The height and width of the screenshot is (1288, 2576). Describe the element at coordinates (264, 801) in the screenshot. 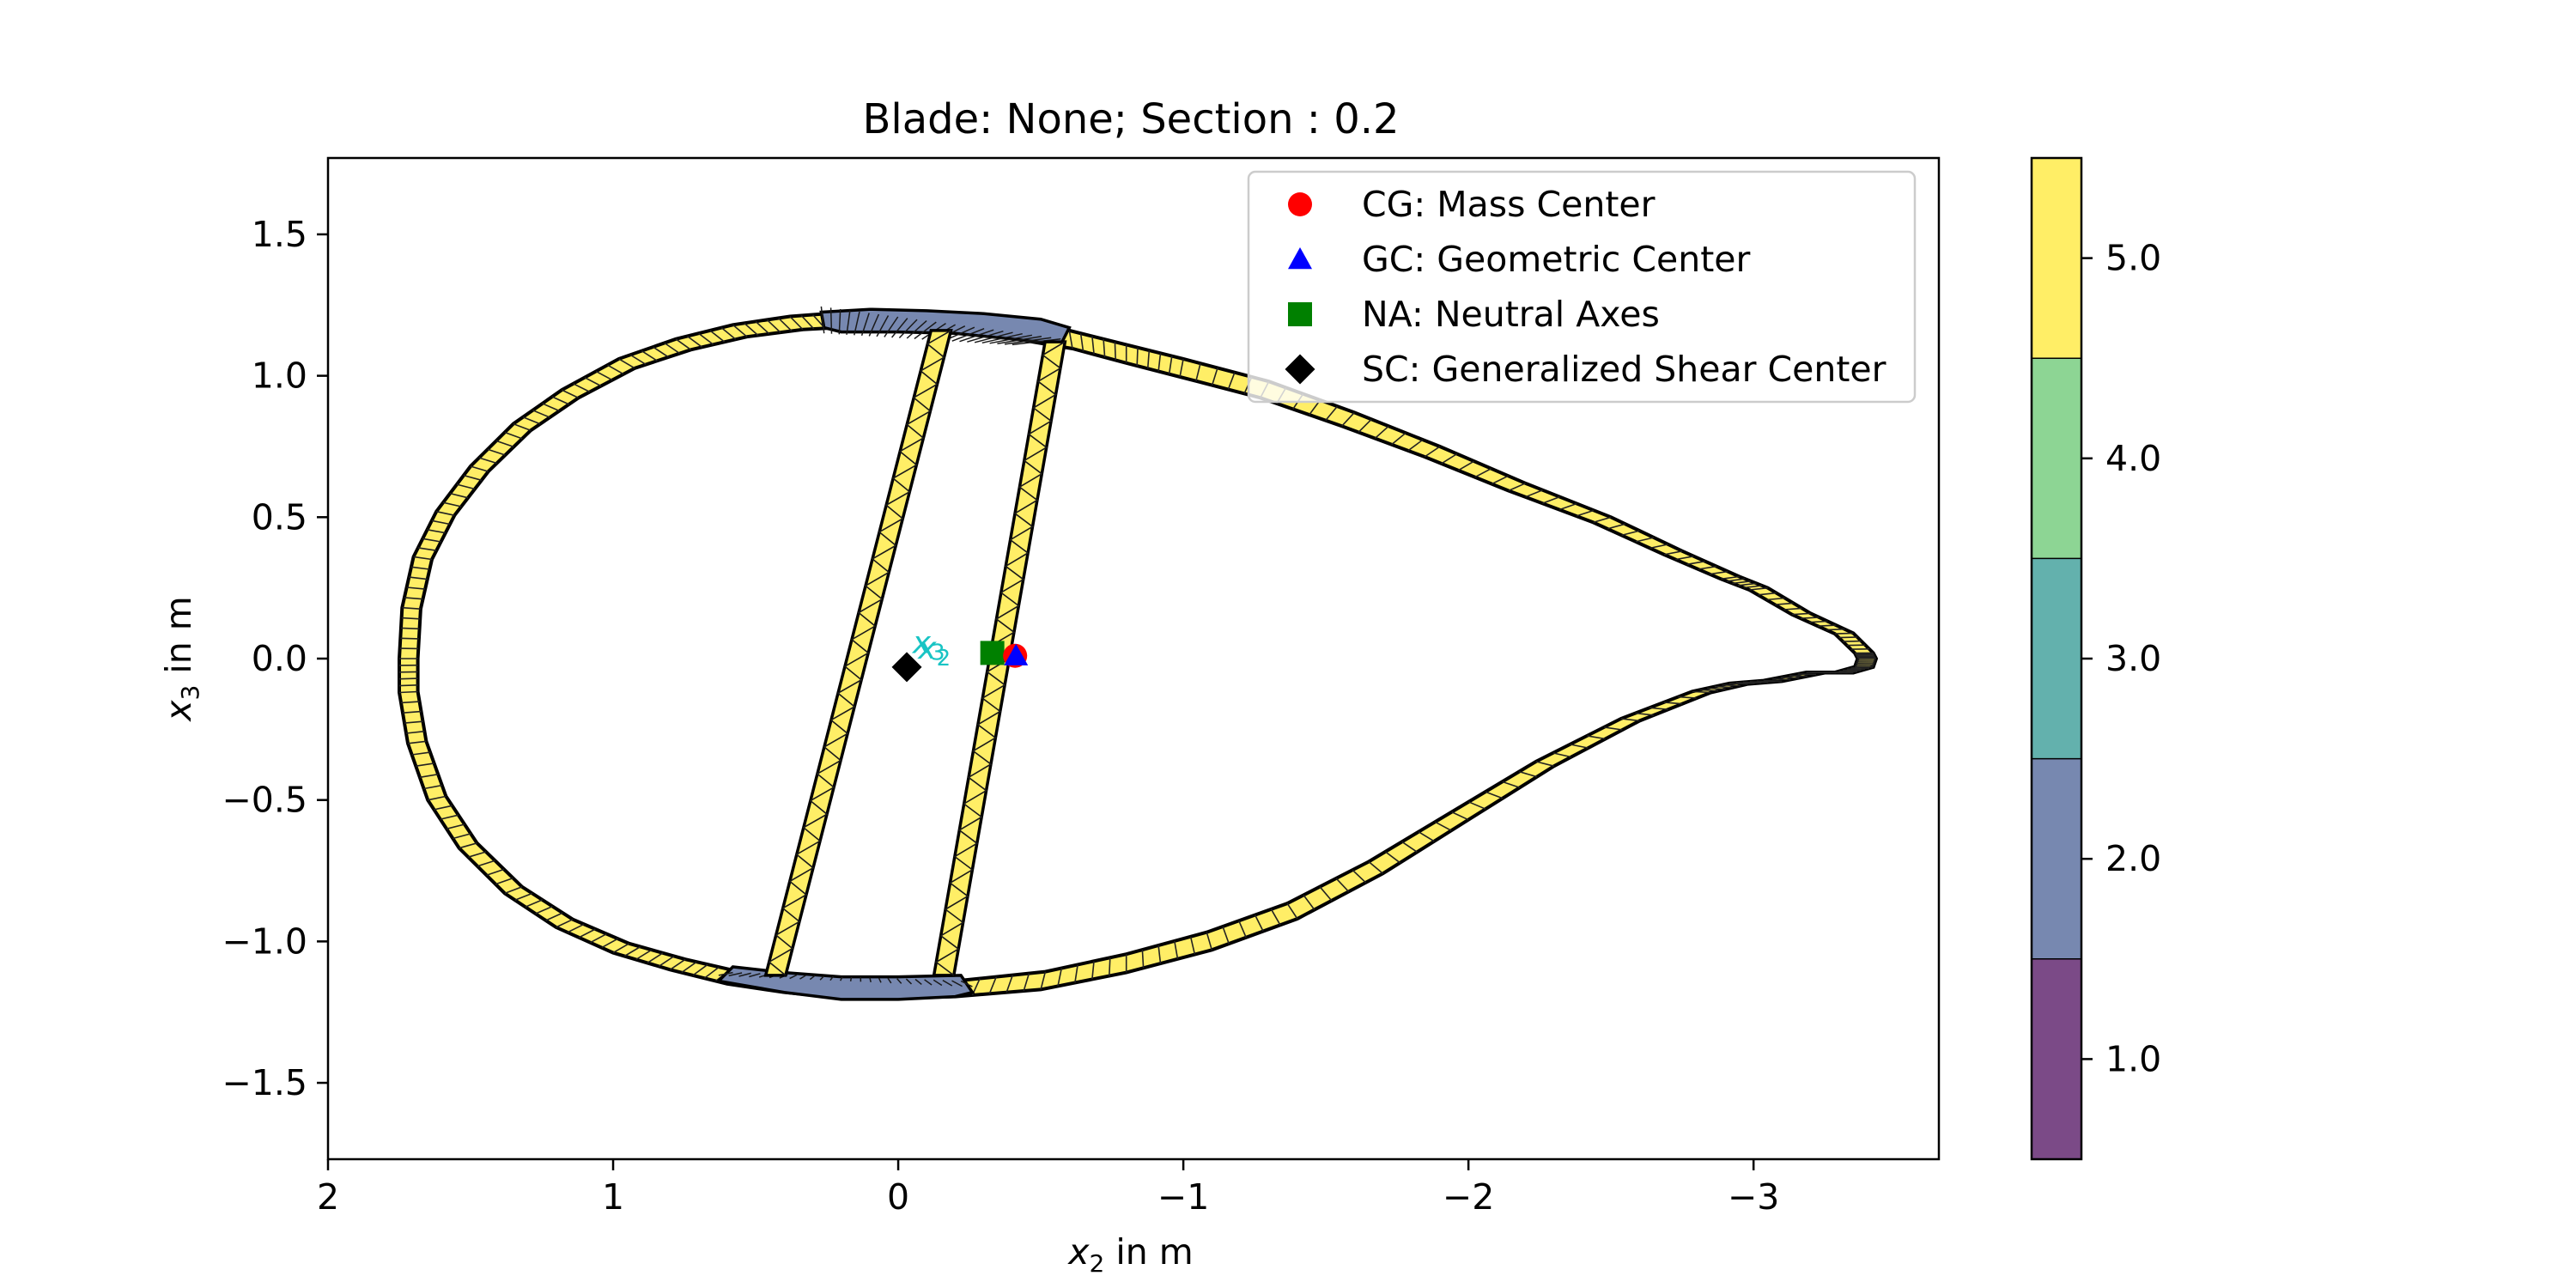

I see `y-tick-label: −0.5` at that location.